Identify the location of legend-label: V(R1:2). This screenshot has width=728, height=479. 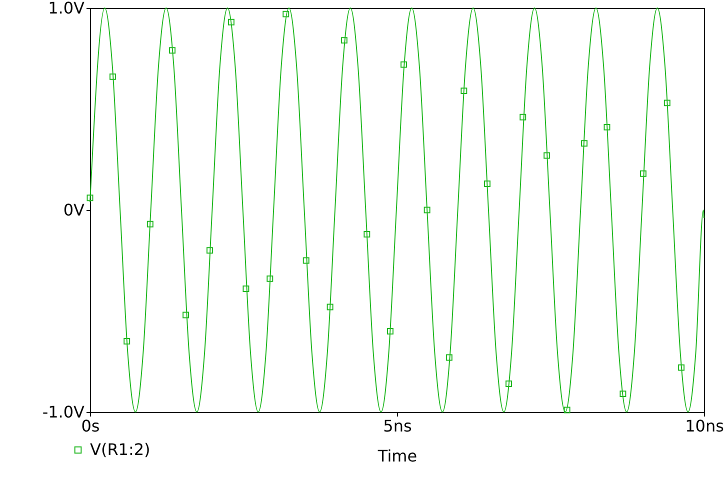
(120, 449).